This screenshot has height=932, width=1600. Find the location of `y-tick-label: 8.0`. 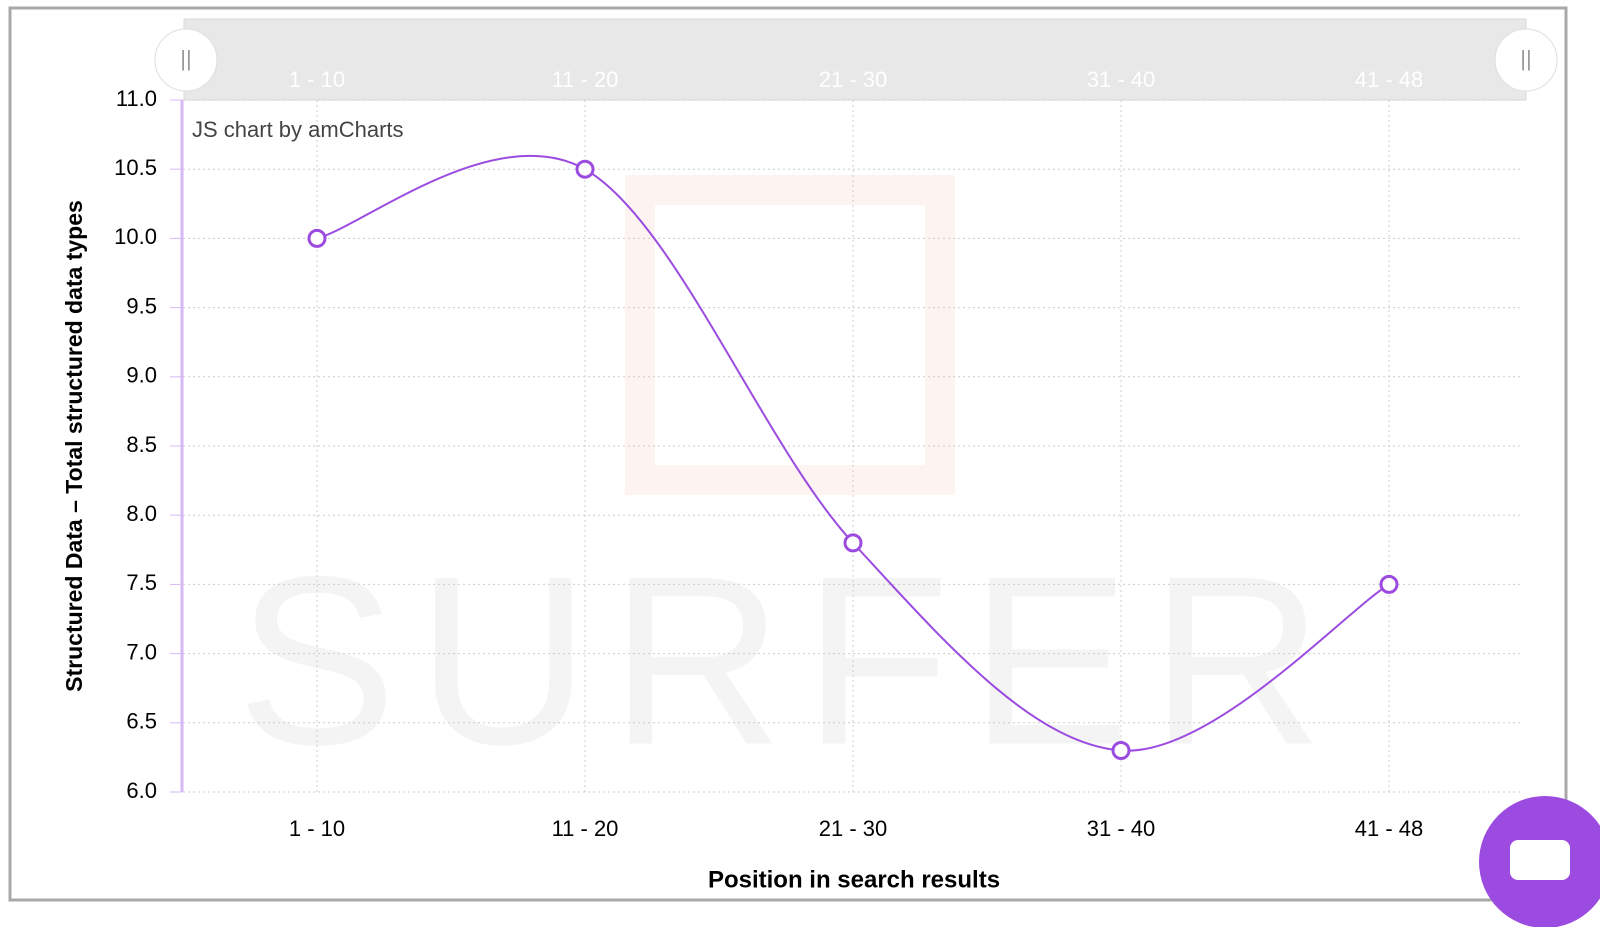

y-tick-label: 8.0 is located at coordinates (141, 513).